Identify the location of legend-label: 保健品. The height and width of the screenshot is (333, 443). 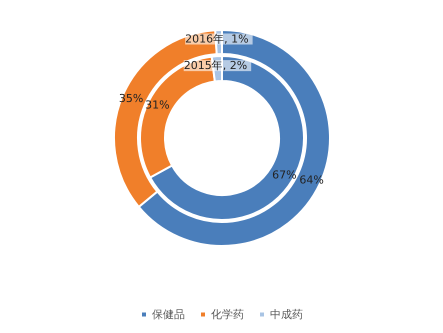
(168, 314).